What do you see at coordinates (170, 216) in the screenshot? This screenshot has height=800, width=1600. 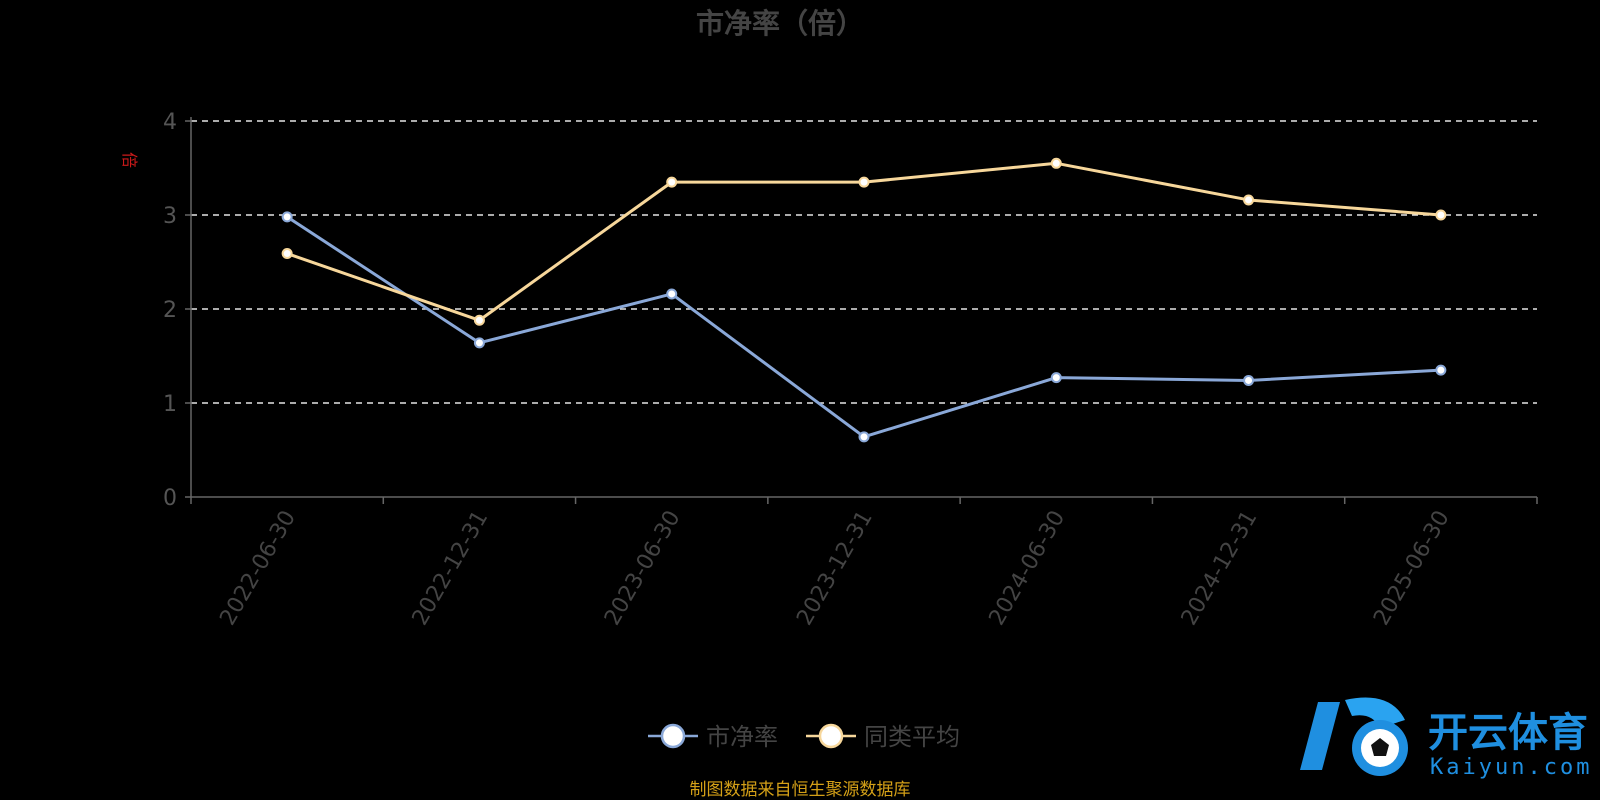 I see `y-tick-label: 3` at bounding box center [170, 216].